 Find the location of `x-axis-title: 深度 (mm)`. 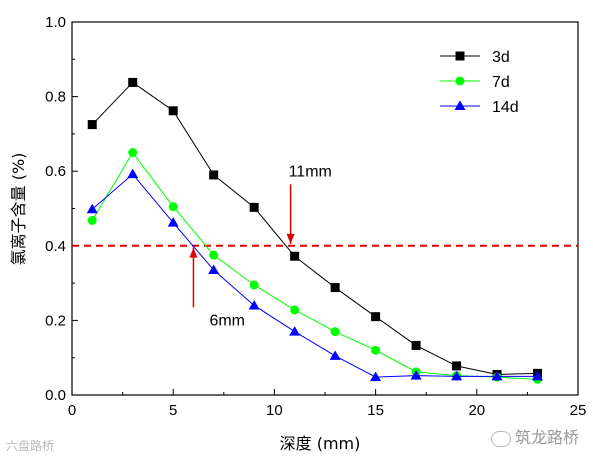

x-axis-title: 深度 (mm) is located at coordinates (320, 443).